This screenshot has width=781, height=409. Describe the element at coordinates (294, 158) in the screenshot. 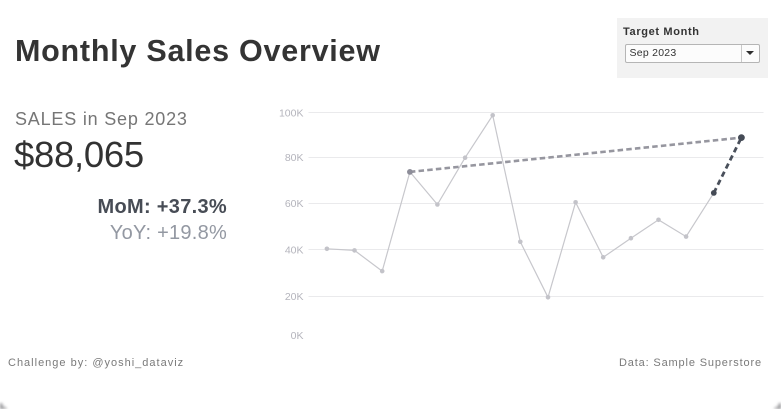

I see `svg-text: 80K` at that location.